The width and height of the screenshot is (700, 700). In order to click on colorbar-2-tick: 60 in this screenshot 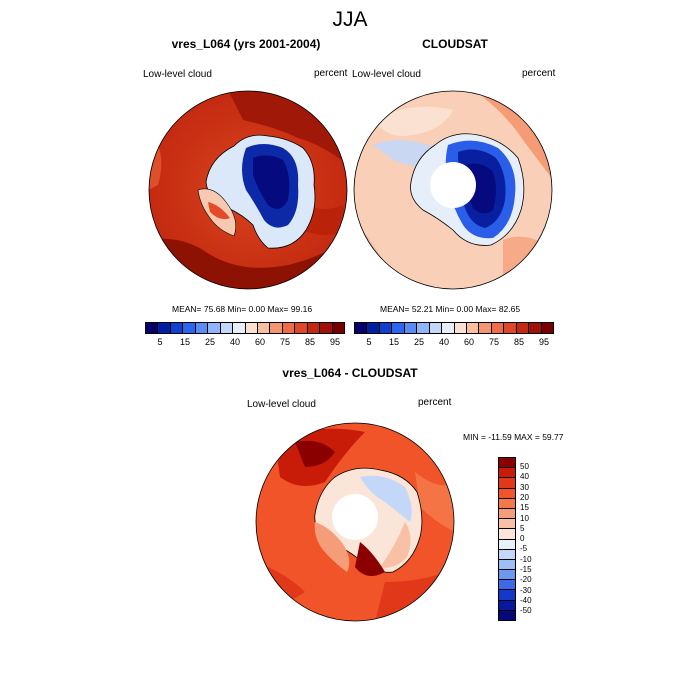, I will do `click(468, 342)`.